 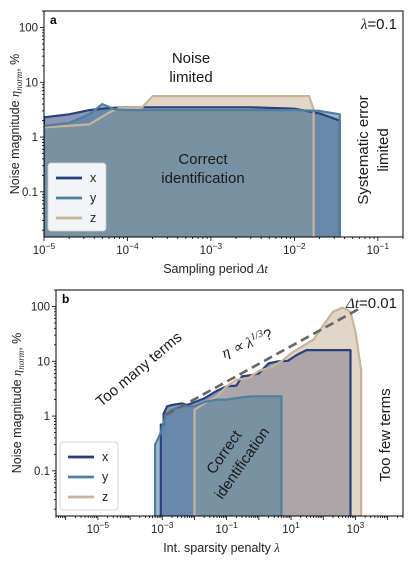 I want to click on annotation: Systematic error, so click(x=363, y=149).